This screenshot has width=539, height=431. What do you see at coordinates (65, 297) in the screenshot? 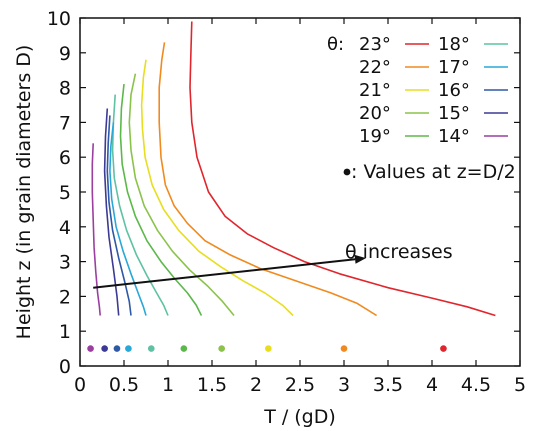
I see `y-tick-label: 2` at bounding box center [65, 297].